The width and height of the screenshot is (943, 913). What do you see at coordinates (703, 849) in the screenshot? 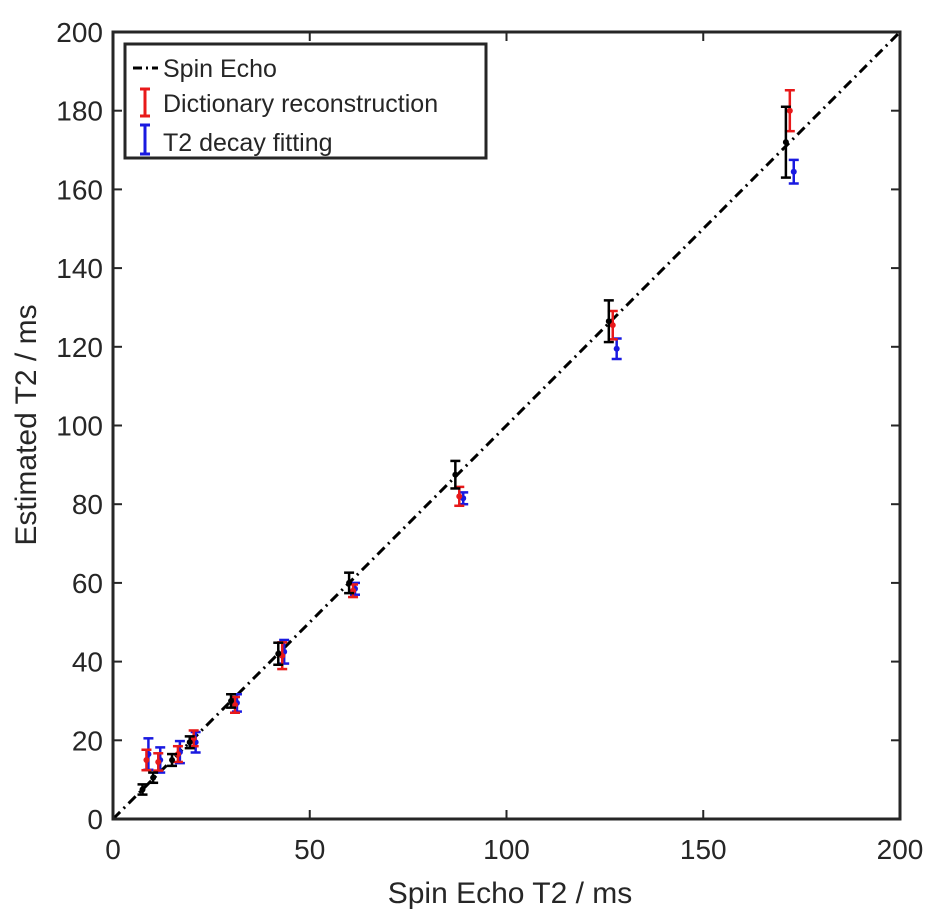
I see `x-tick-label: 150` at bounding box center [703, 849].